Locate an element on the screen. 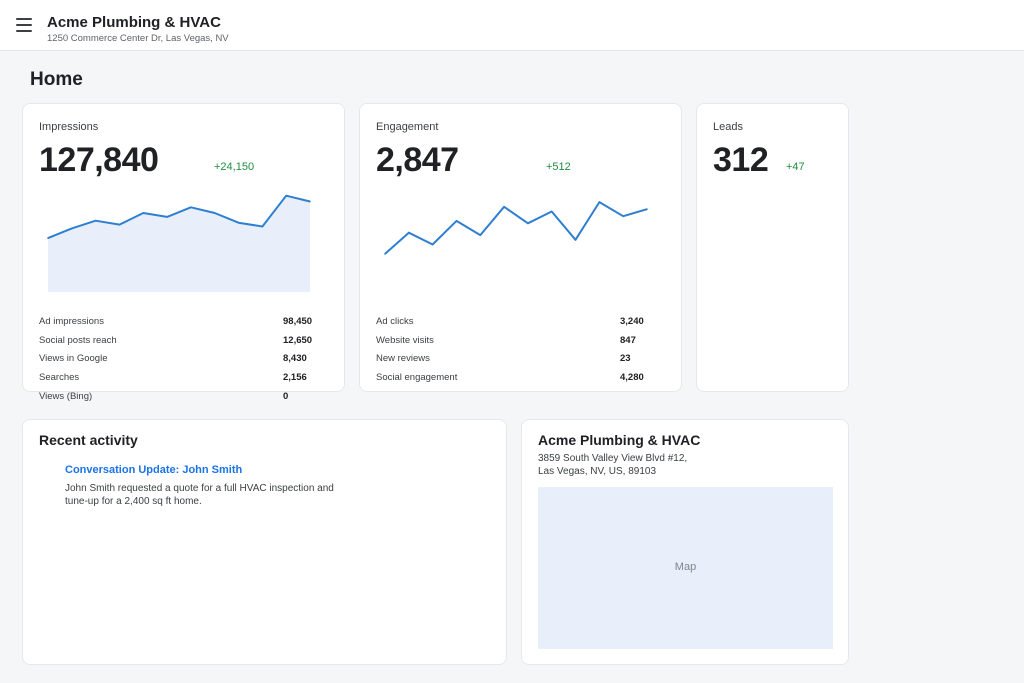 Image resolution: width=1024 pixels, height=683 pixels. stat-value: 2,156 is located at coordinates (295, 377).